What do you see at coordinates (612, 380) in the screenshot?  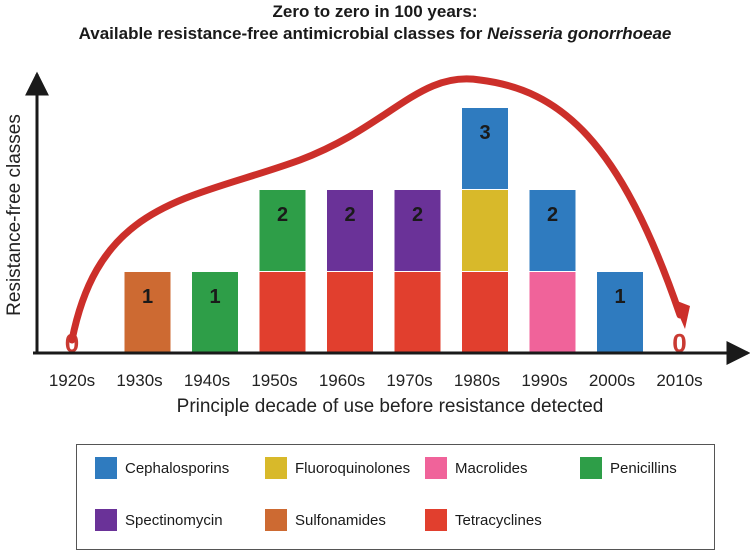 I see `x-tick-label-2000s: 2000s` at bounding box center [612, 380].